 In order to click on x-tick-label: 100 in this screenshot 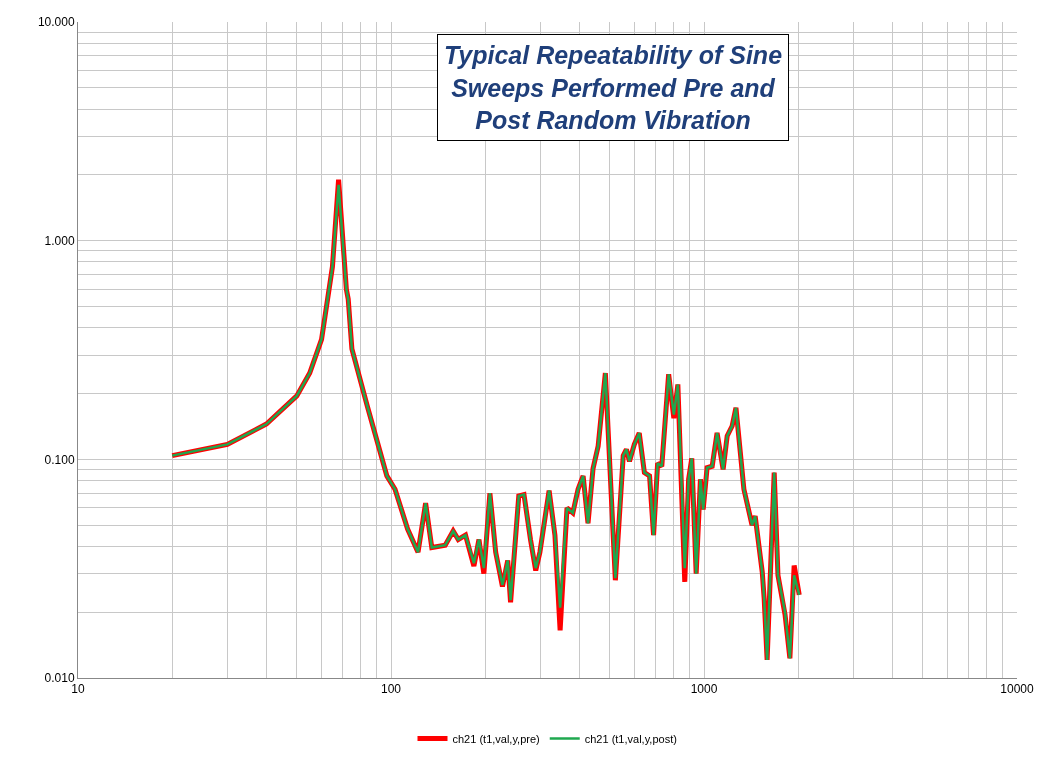, I will do `click(391, 689)`.